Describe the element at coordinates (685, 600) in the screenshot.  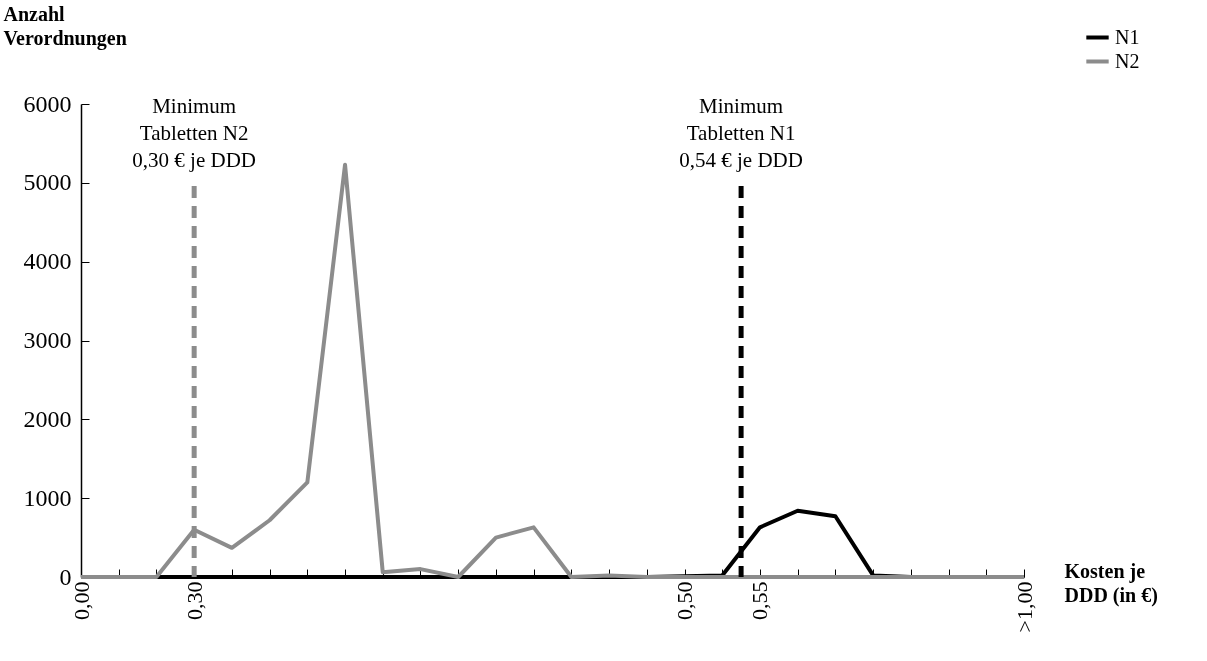
I see `x-tick-label: 0,50` at that location.